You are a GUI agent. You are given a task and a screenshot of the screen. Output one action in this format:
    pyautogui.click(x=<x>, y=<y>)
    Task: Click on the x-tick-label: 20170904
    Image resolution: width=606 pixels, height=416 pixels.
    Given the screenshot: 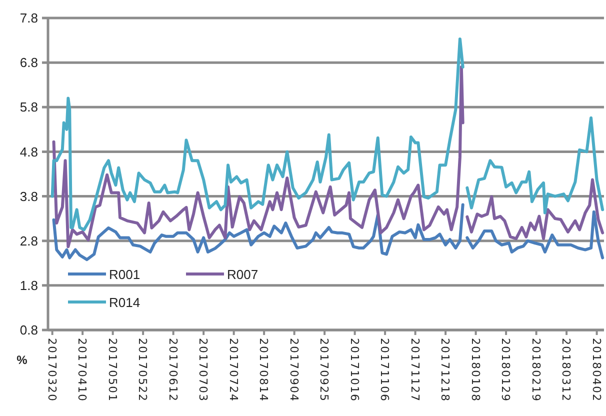 What is the action you would take?
    pyautogui.click(x=293, y=370)
    